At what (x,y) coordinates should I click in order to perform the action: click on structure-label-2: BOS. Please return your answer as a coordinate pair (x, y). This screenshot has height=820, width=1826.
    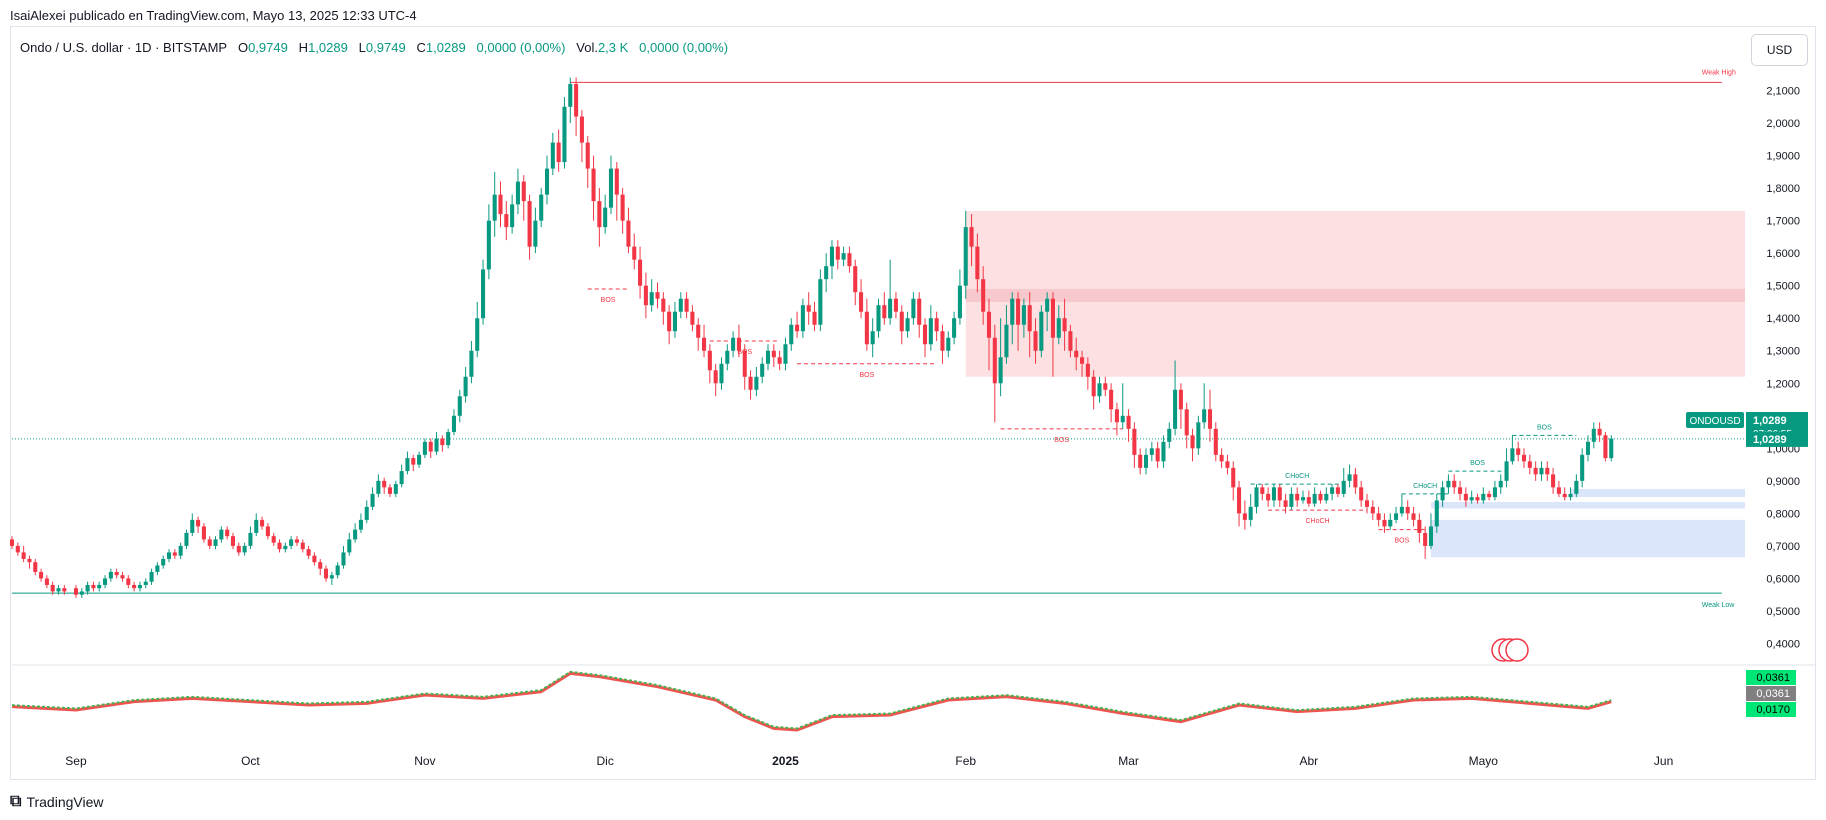
    Looking at the image, I should click on (866, 375).